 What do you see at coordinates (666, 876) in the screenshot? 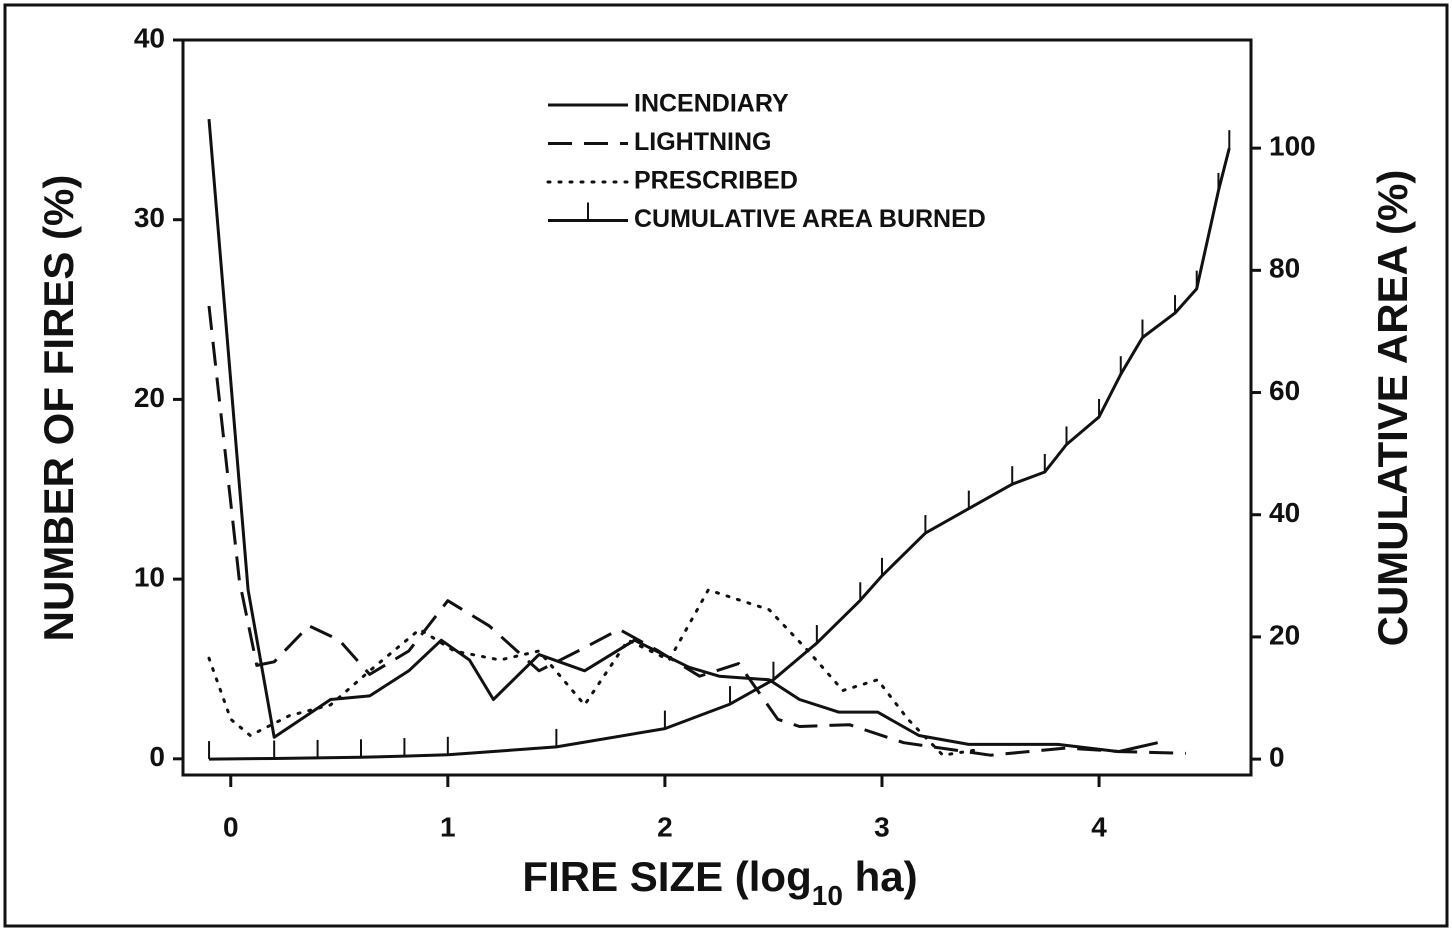
I see `x-axis-label-main: FIRE SIZE (log` at bounding box center [666, 876].